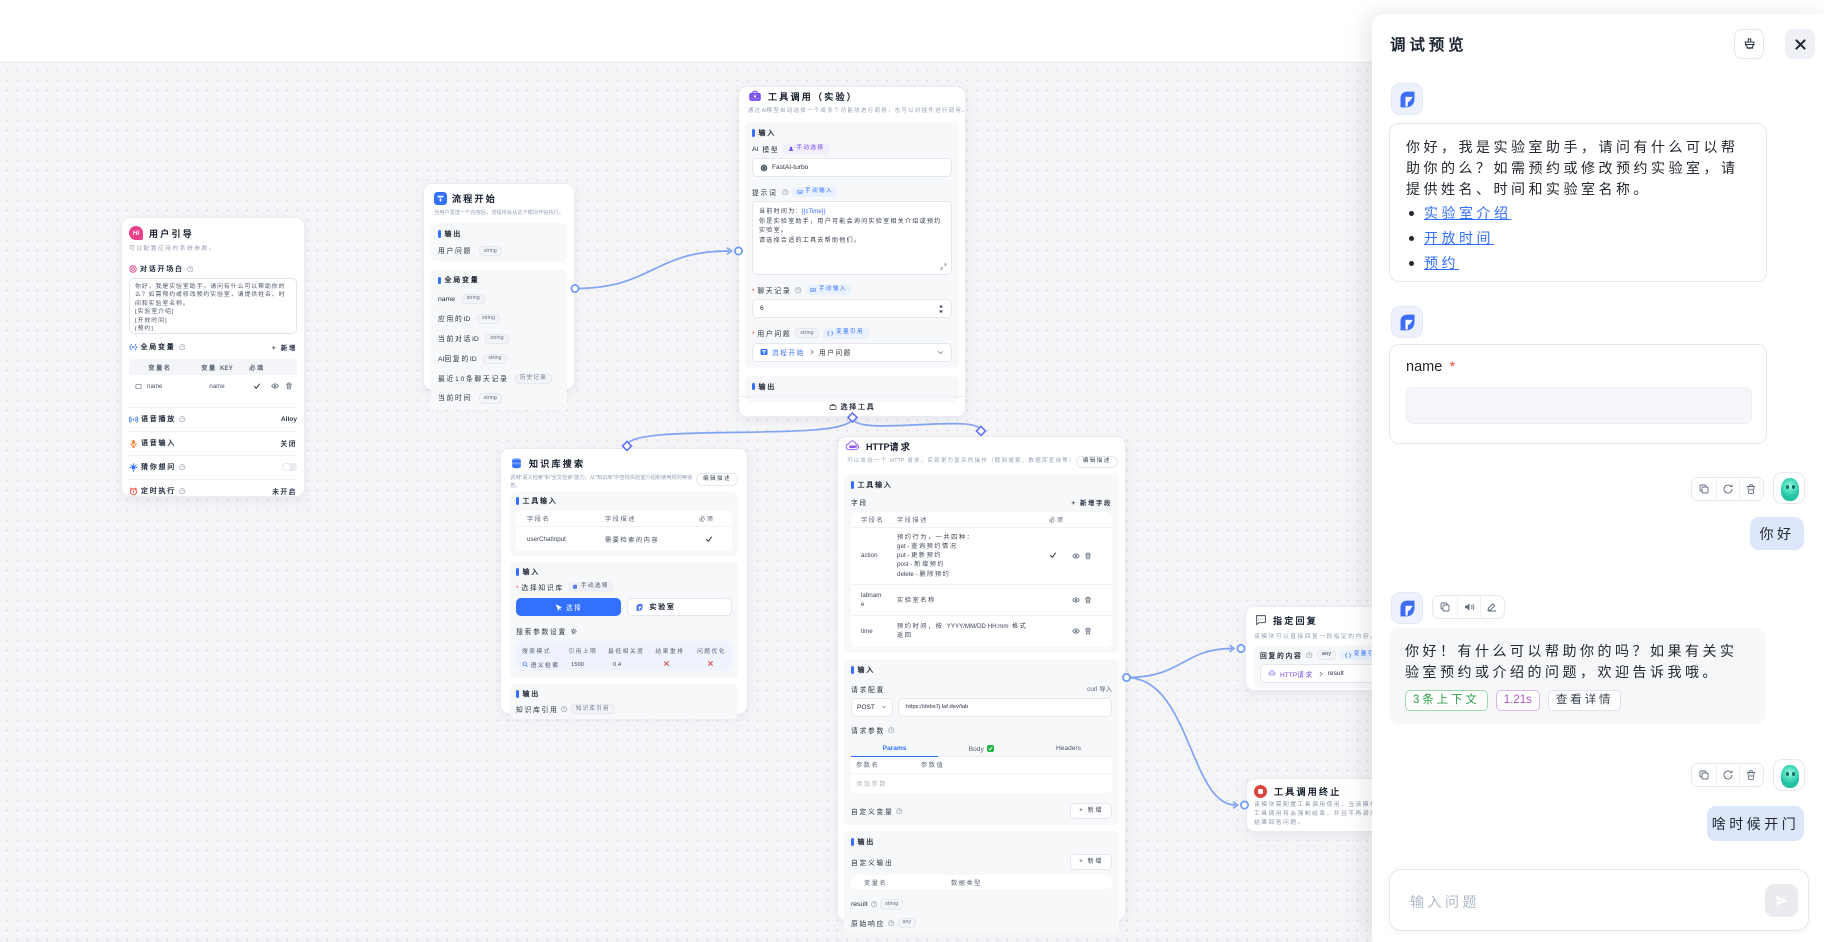 The height and width of the screenshot is (942, 1824). What do you see at coordinates (854, 447) in the screenshot?
I see `svg-text: HTTP` at bounding box center [854, 447].